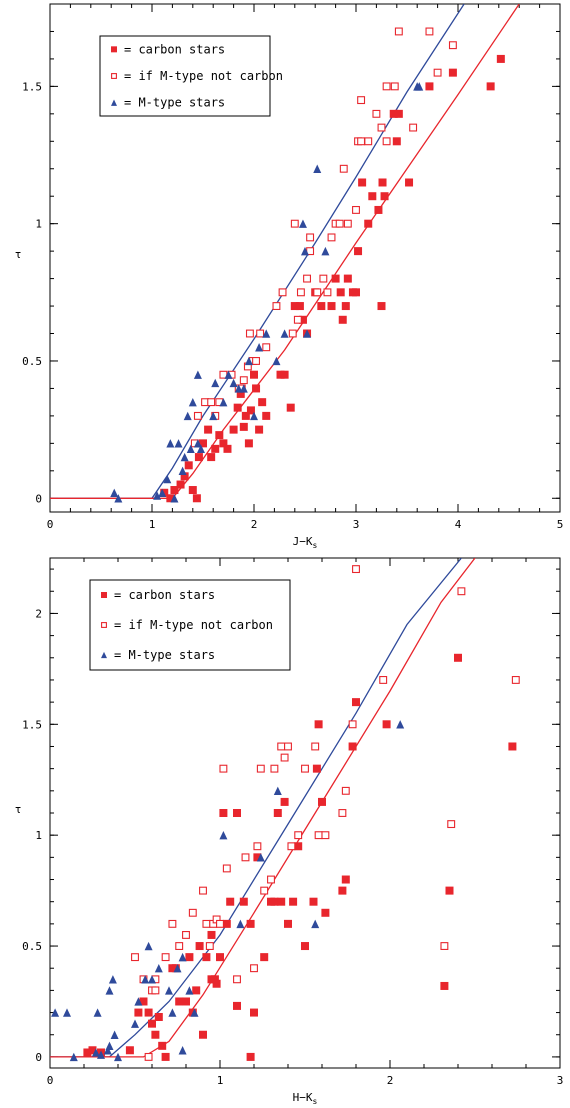 The width and height of the screenshot is (570, 1108). I want to click on legend-marker, so click(114, 49).